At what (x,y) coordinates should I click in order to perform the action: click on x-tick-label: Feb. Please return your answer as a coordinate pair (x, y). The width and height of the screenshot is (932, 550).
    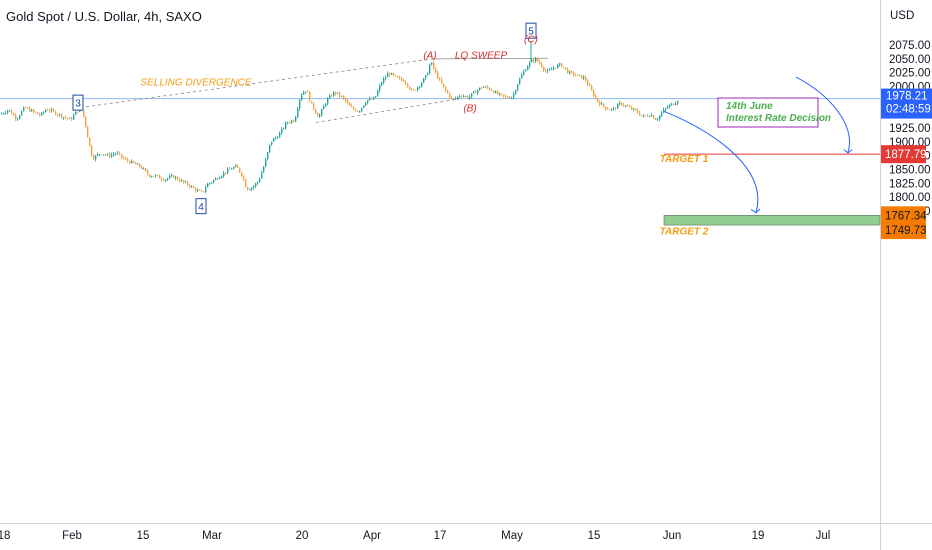
    Looking at the image, I should click on (72, 536).